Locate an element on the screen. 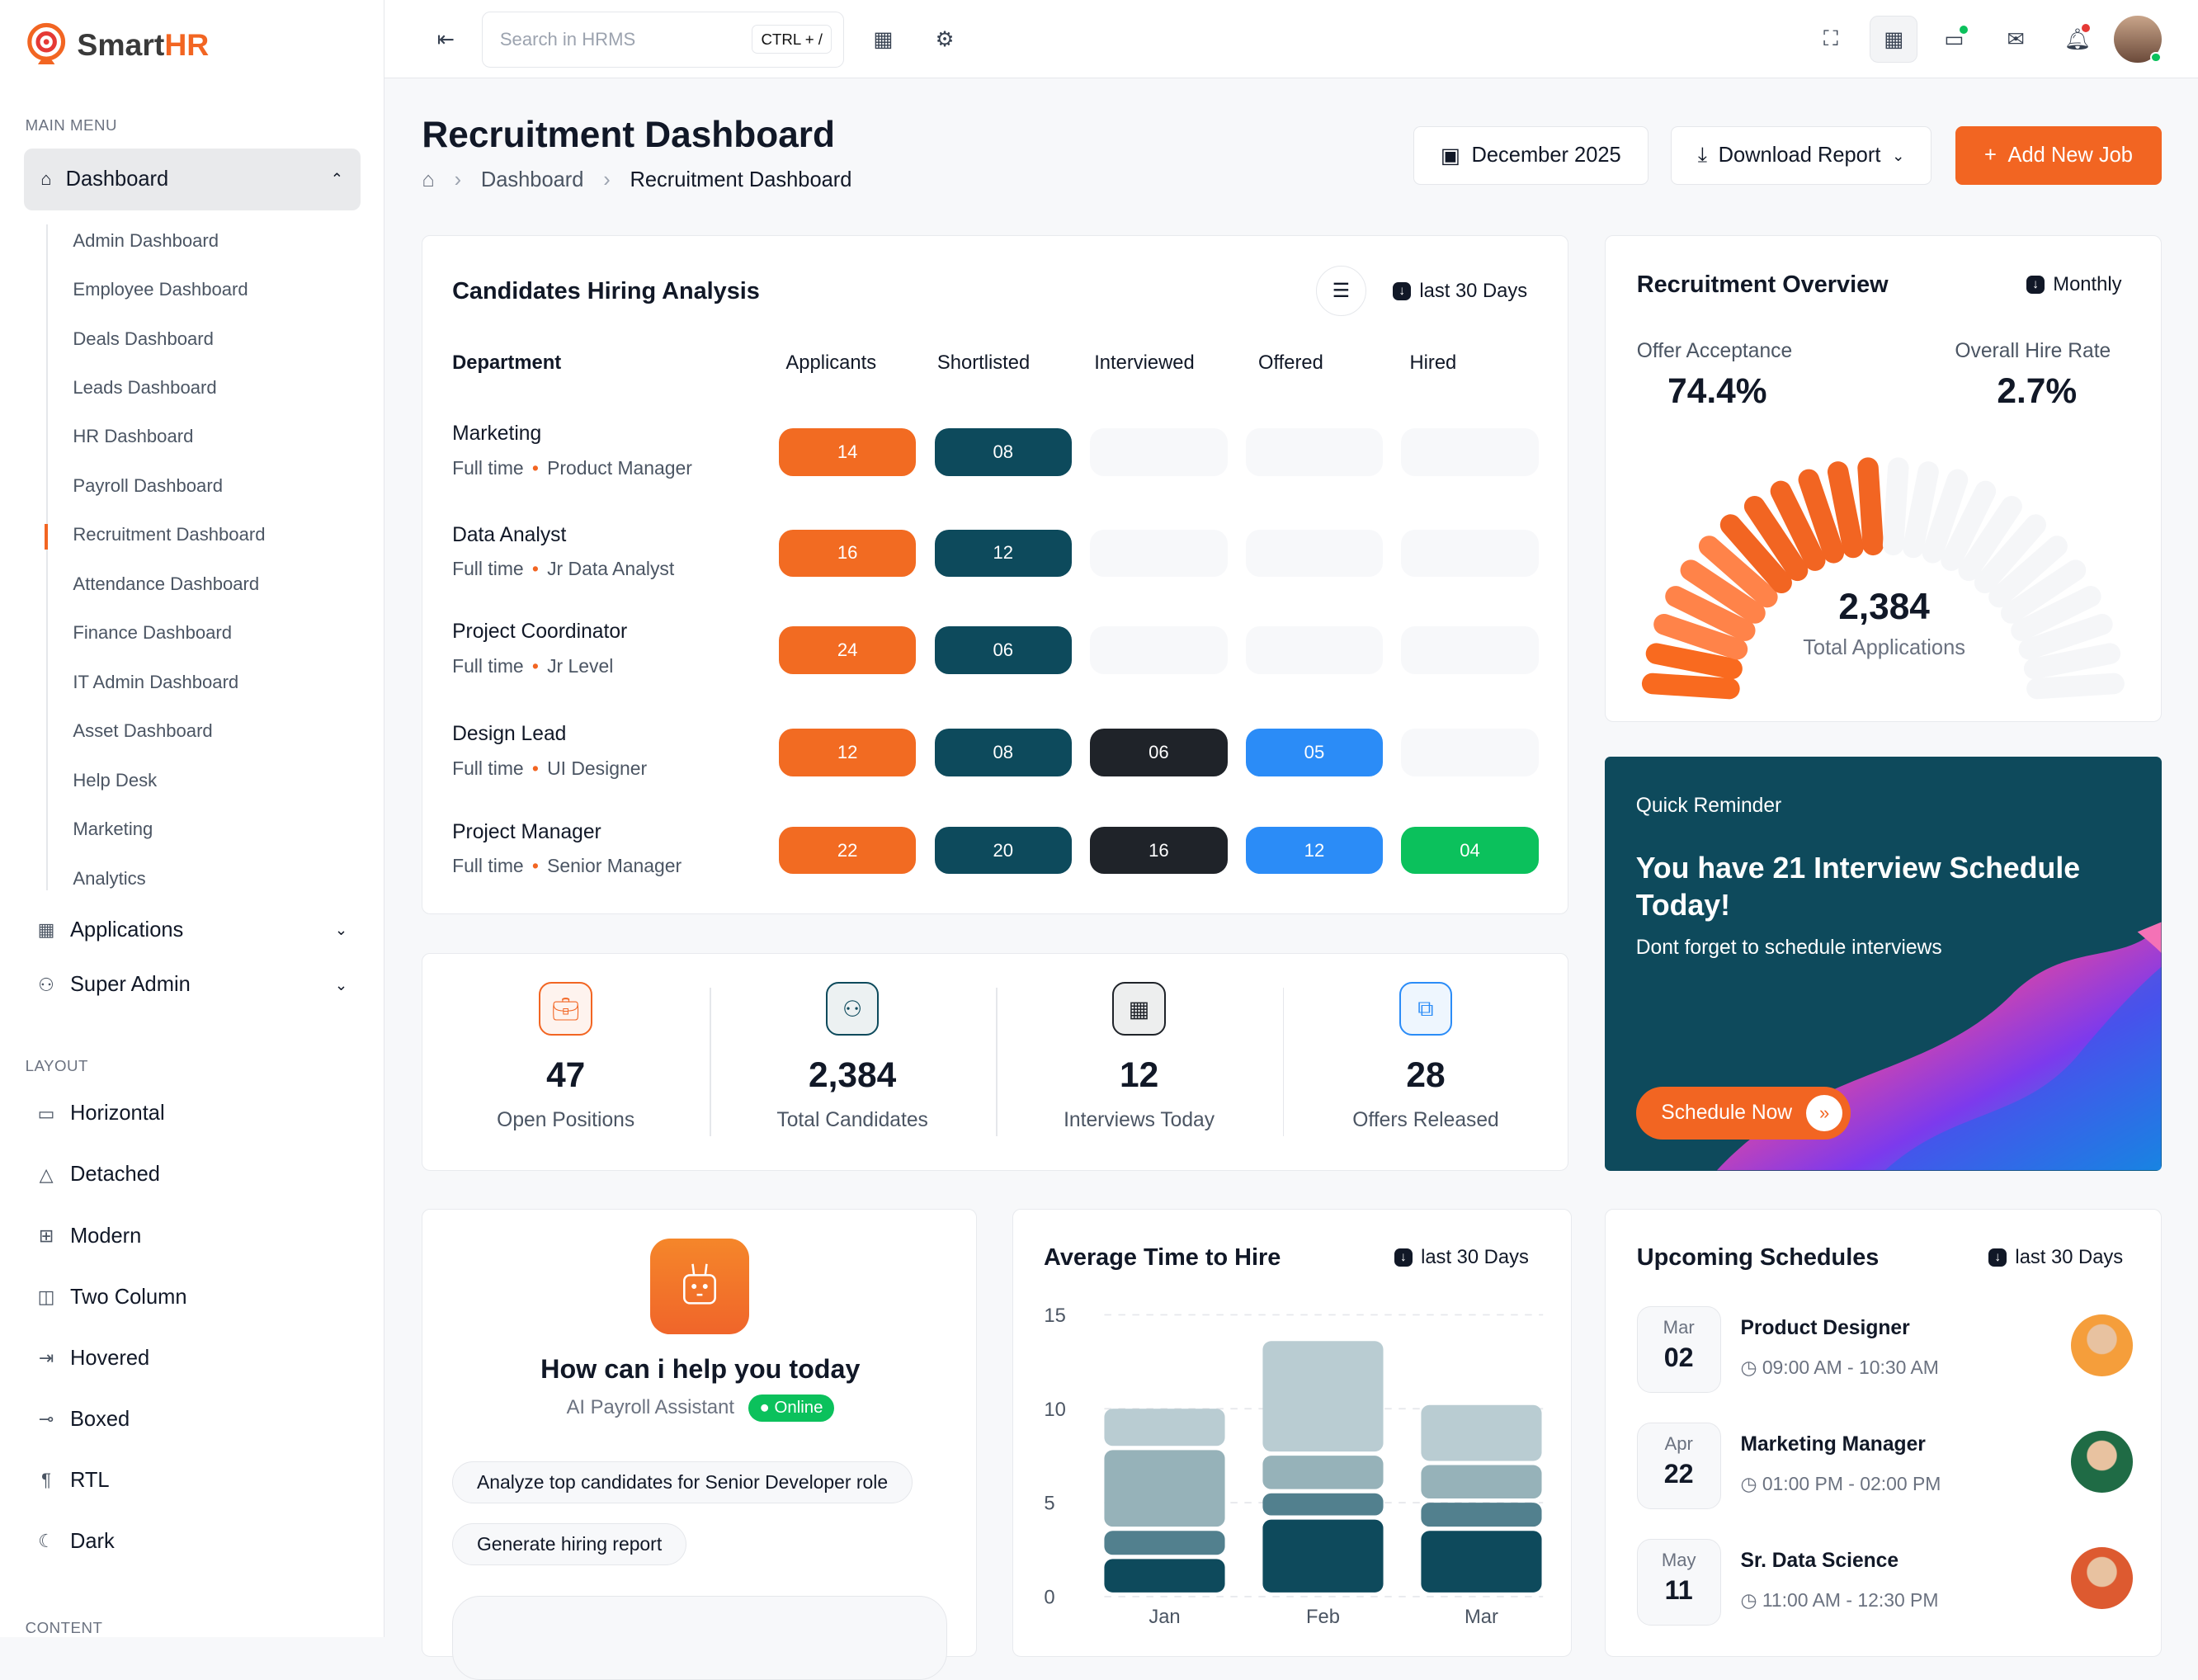 This screenshot has height=1680, width=2198. reminder-kicker: Quick Reminder is located at coordinates (1708, 806).